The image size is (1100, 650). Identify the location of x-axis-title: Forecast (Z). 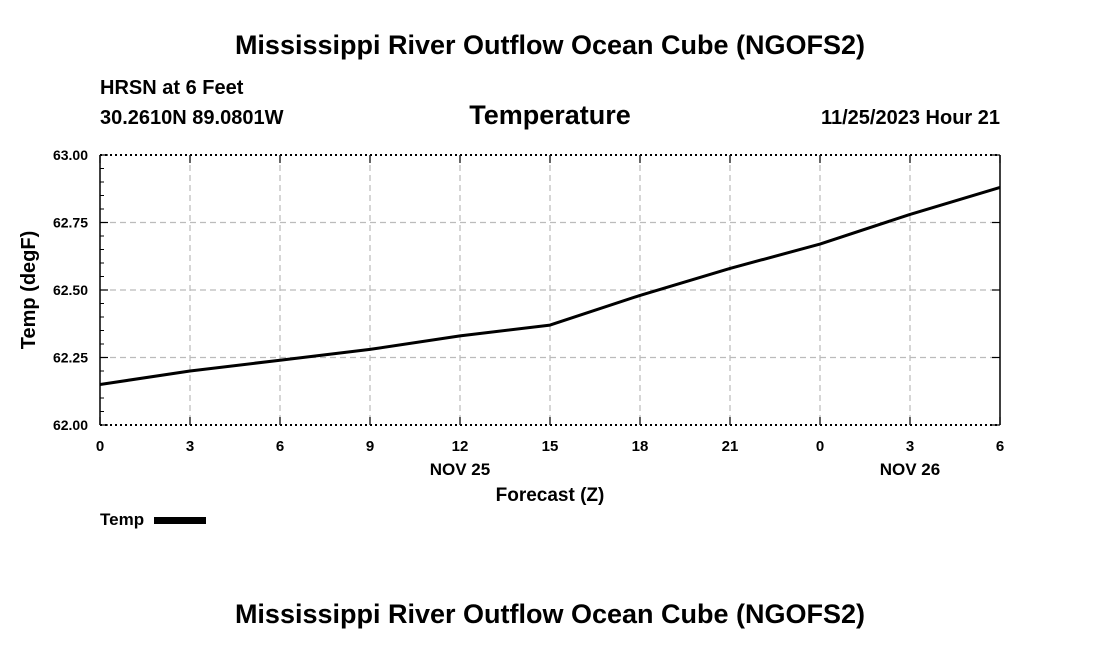
(550, 495).